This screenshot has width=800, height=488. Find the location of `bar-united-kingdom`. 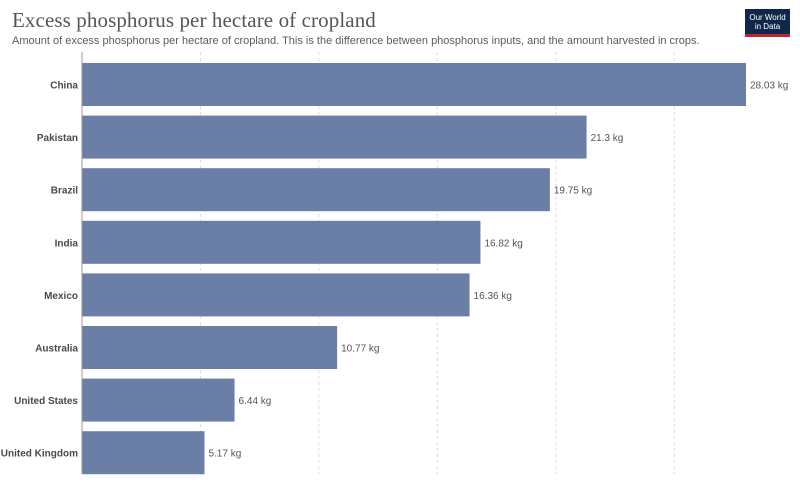

bar-united-kingdom is located at coordinates (143, 453).